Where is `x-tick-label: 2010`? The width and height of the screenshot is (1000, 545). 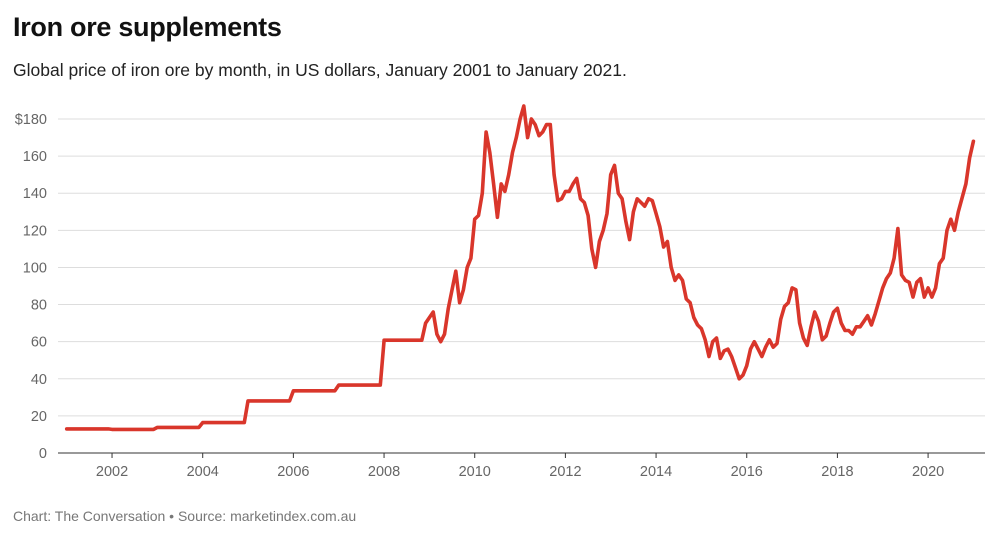 x-tick-label: 2010 is located at coordinates (475, 472).